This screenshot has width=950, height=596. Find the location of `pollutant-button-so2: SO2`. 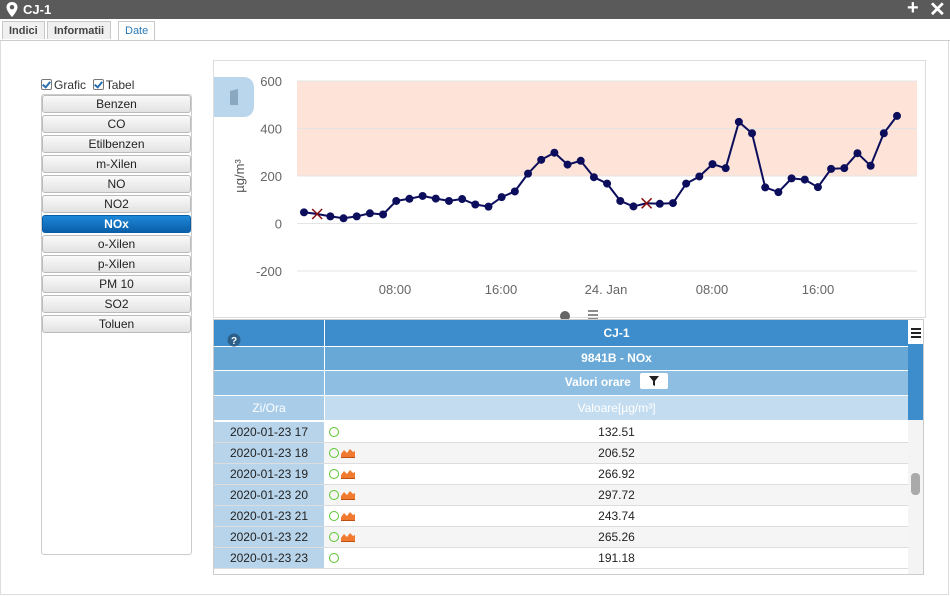

pollutant-button-so2: SO2 is located at coordinates (116, 304).